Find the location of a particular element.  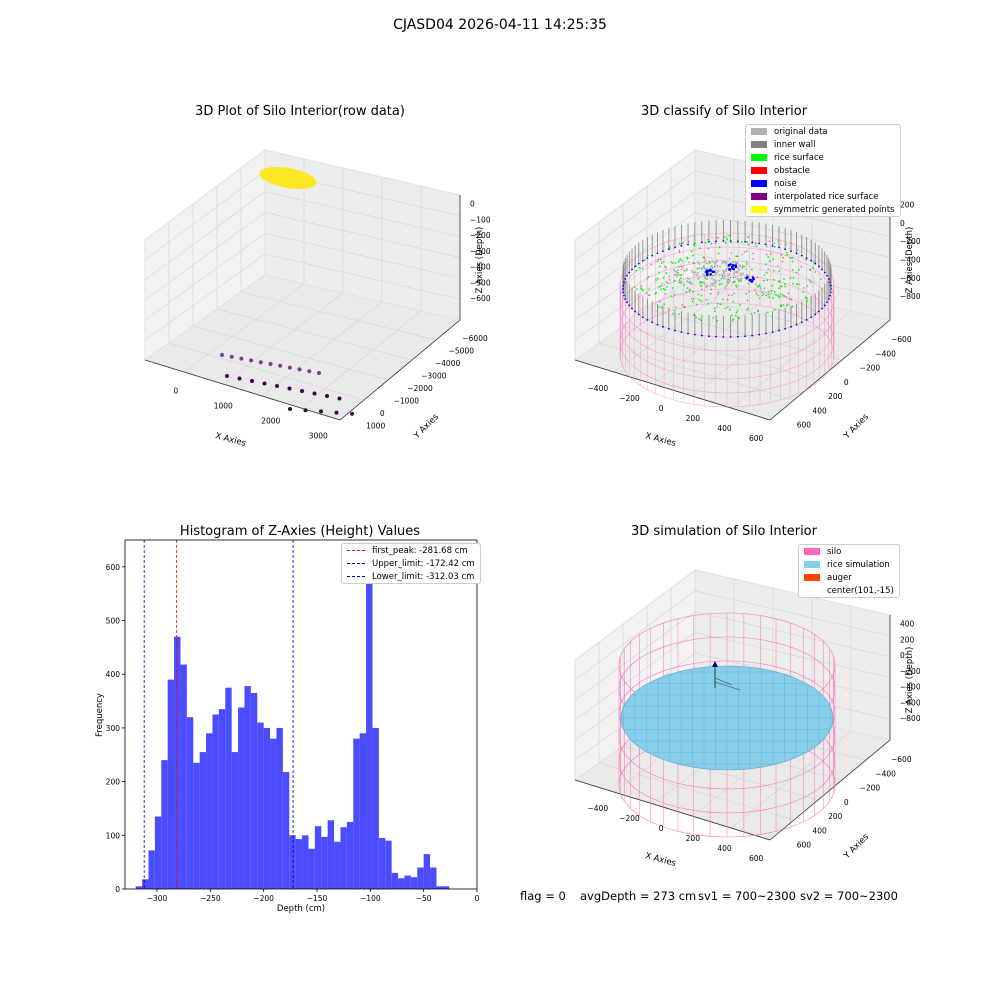

legend-entry: first_peak: -281.68 cm is located at coordinates (411, 550).